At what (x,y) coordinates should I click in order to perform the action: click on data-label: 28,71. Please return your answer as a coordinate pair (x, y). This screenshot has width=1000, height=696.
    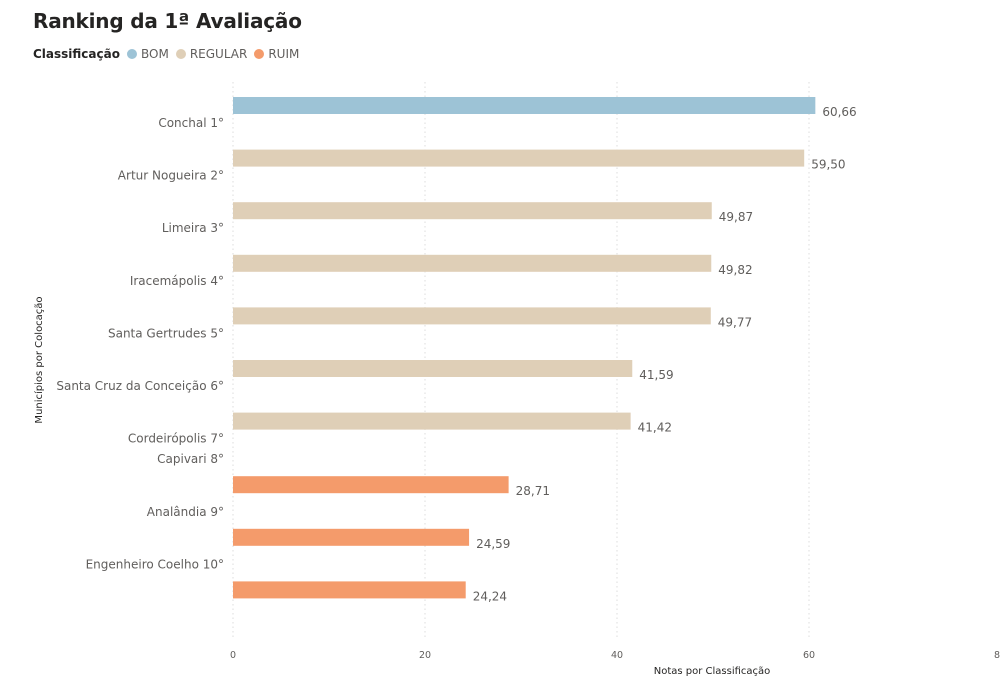
    Looking at the image, I should click on (533, 491).